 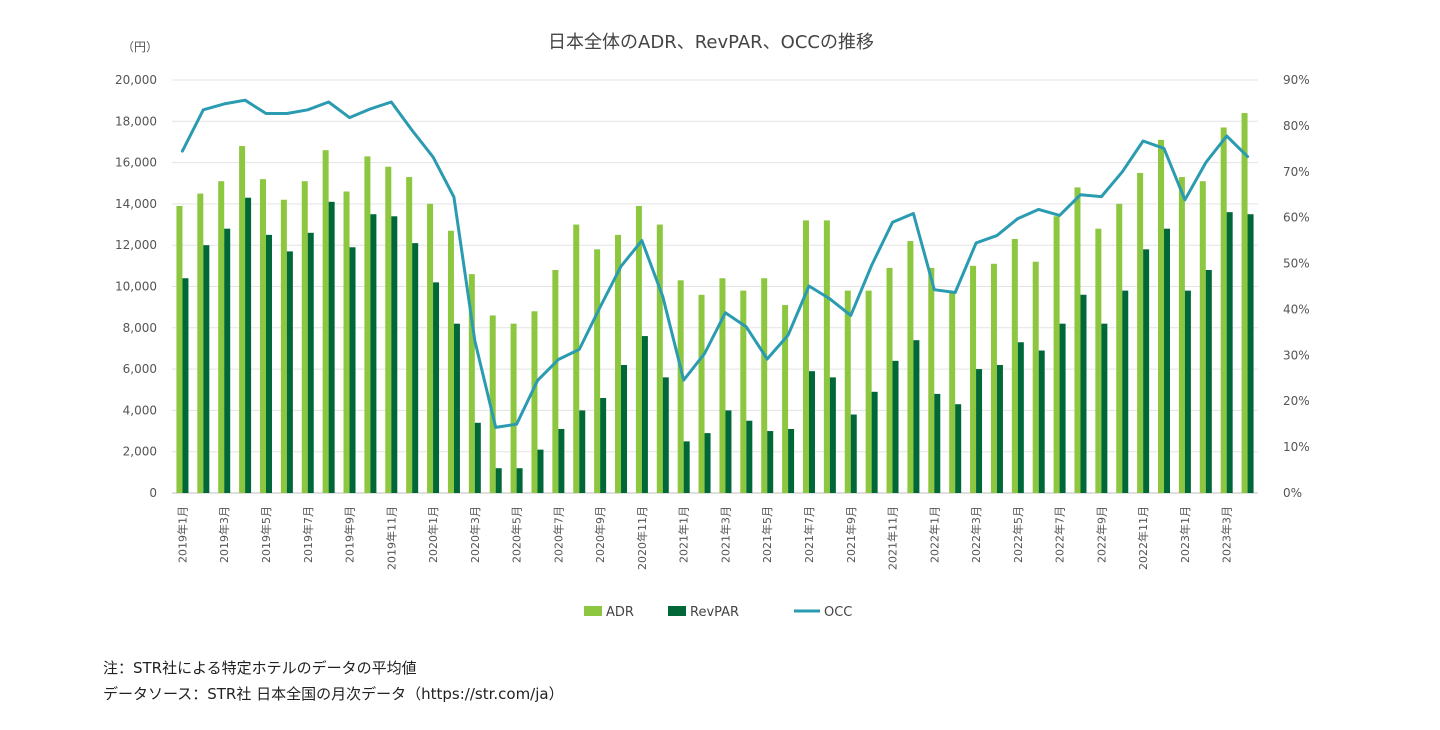 I want to click on y-tick-label: 6,000, so click(x=140, y=369).